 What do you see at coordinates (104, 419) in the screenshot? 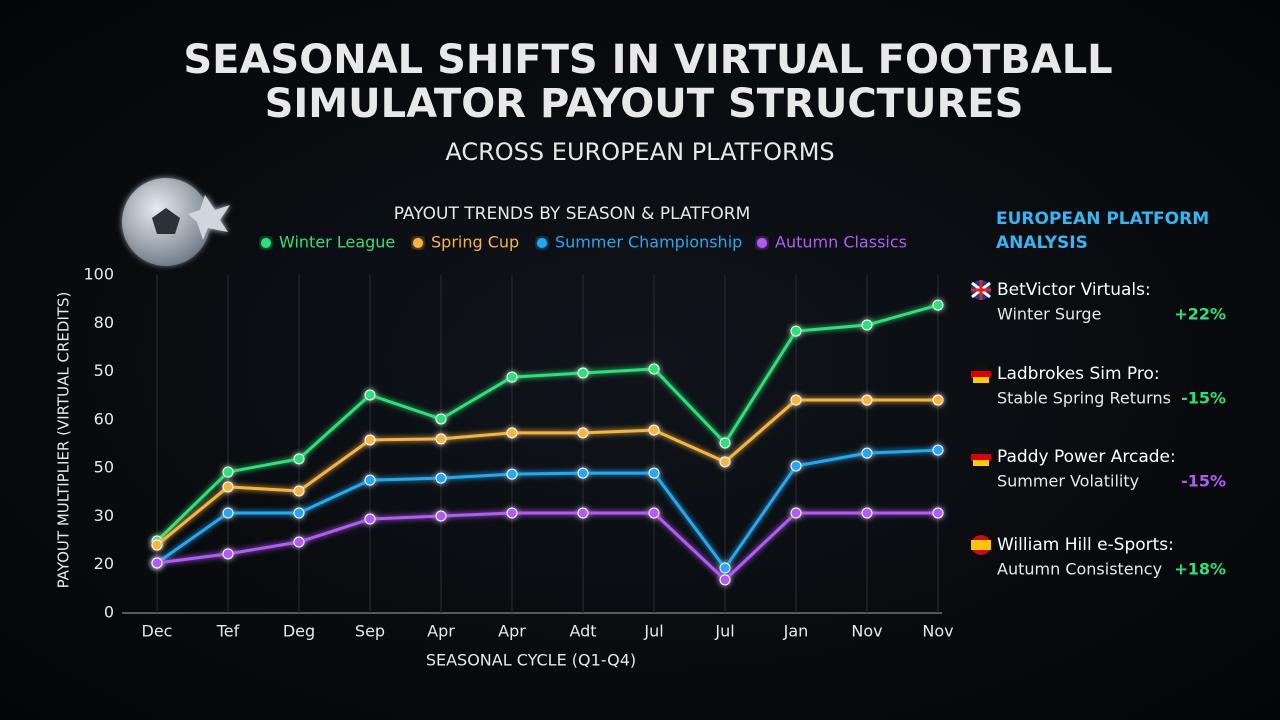
I see `y-tick-label: 60` at bounding box center [104, 419].